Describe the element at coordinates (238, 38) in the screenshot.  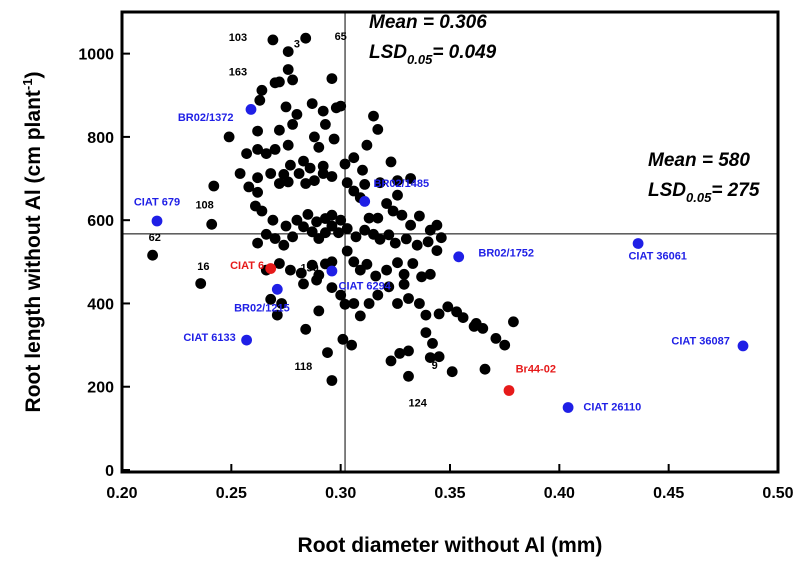
I see `point-label: 103` at that location.